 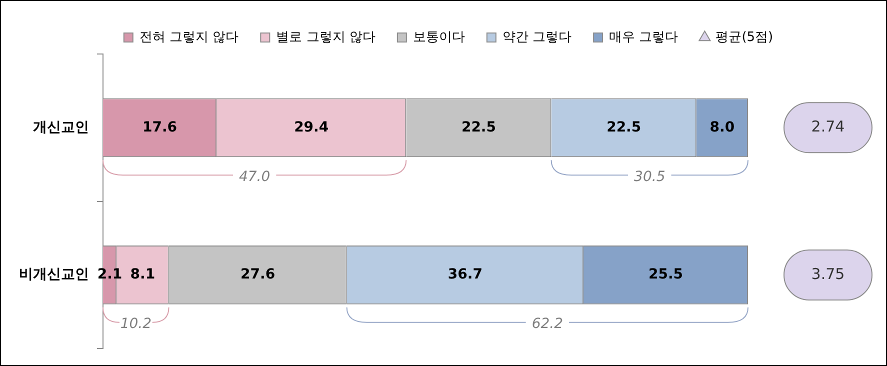 What do you see at coordinates (143, 274) in the screenshot?
I see `data-label: 8.1` at bounding box center [143, 274].